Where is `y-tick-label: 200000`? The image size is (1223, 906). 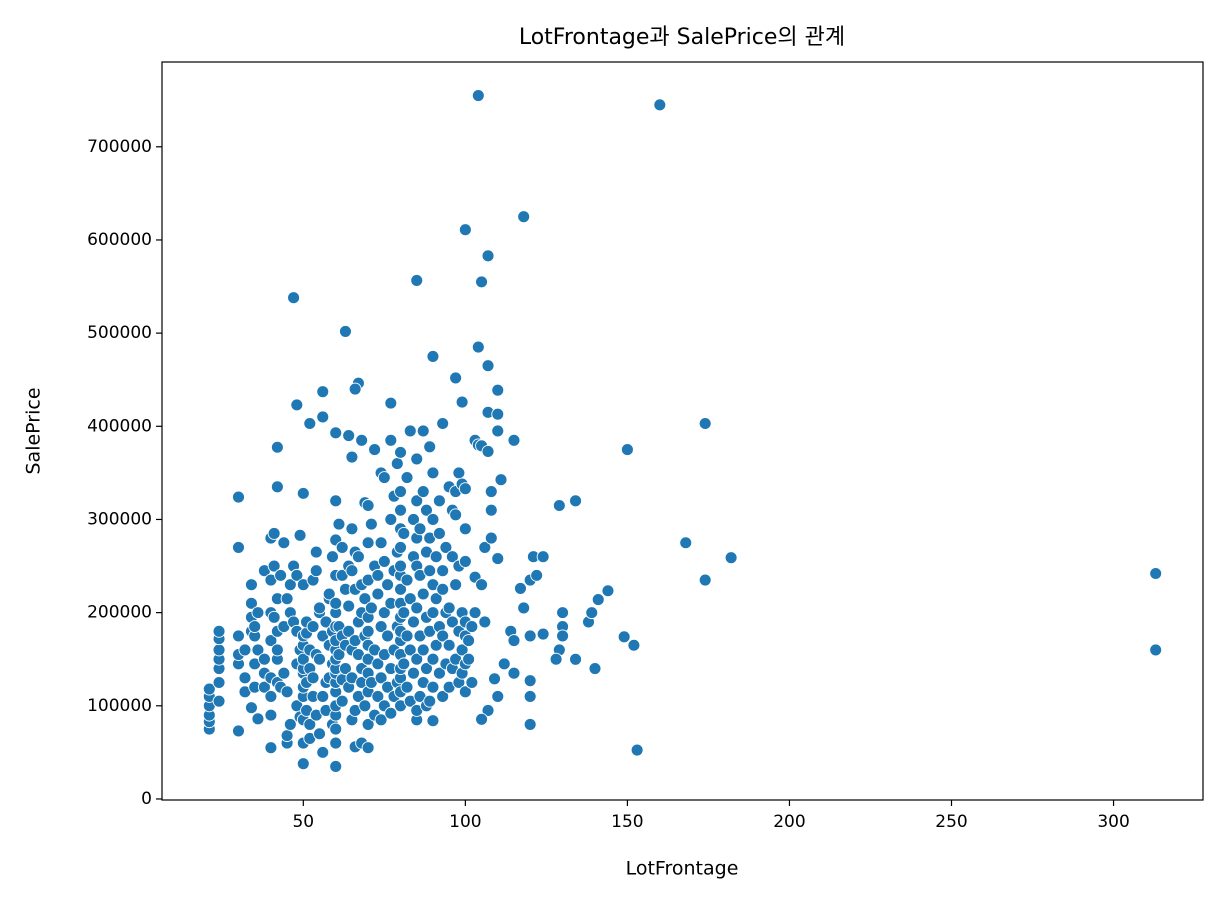 y-tick-label: 200000 is located at coordinates (119, 613).